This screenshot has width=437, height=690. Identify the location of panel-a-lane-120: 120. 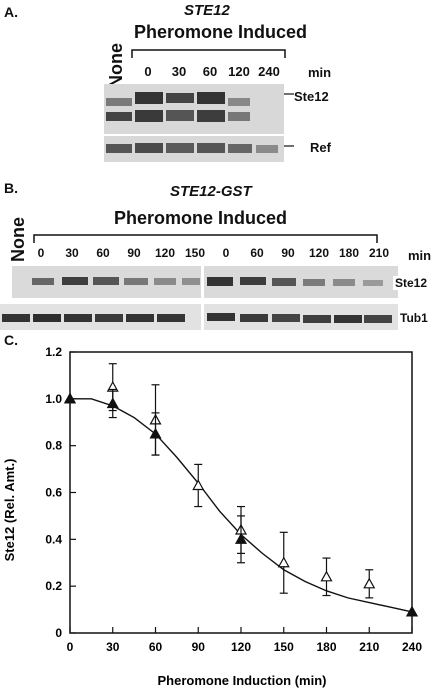
(239, 71).